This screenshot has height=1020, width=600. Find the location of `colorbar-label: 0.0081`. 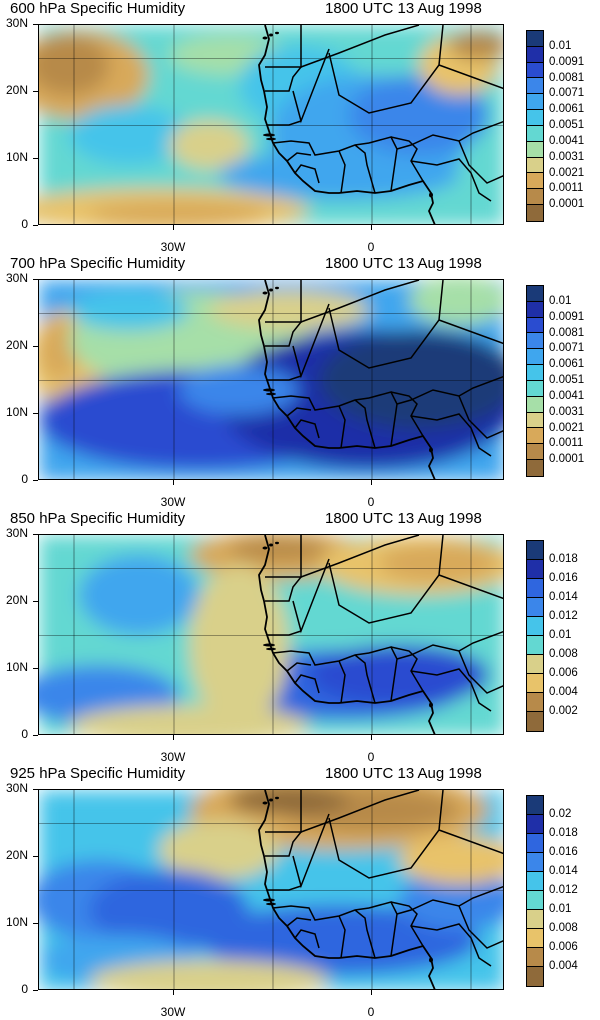

colorbar-label: 0.0081 is located at coordinates (567, 77).